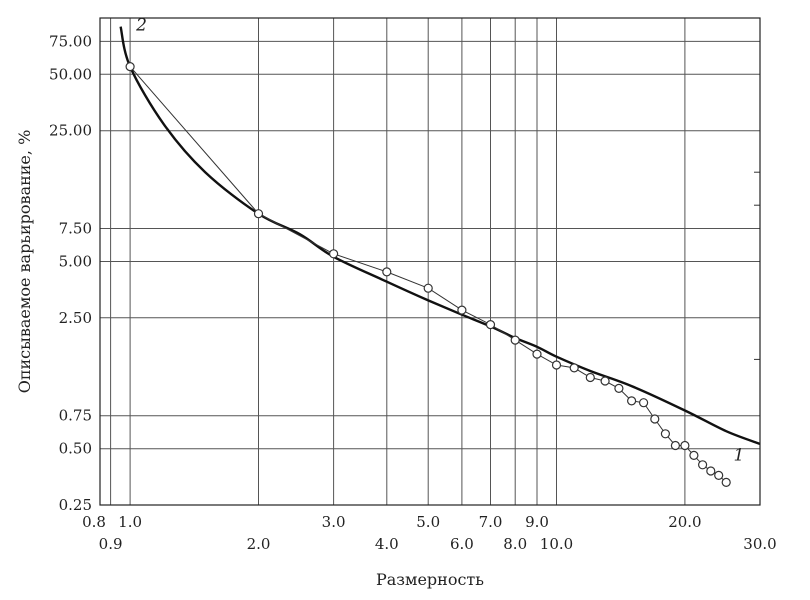  Describe the element at coordinates (75, 505) in the screenshot. I see `y-tick-label: 0.25` at that location.